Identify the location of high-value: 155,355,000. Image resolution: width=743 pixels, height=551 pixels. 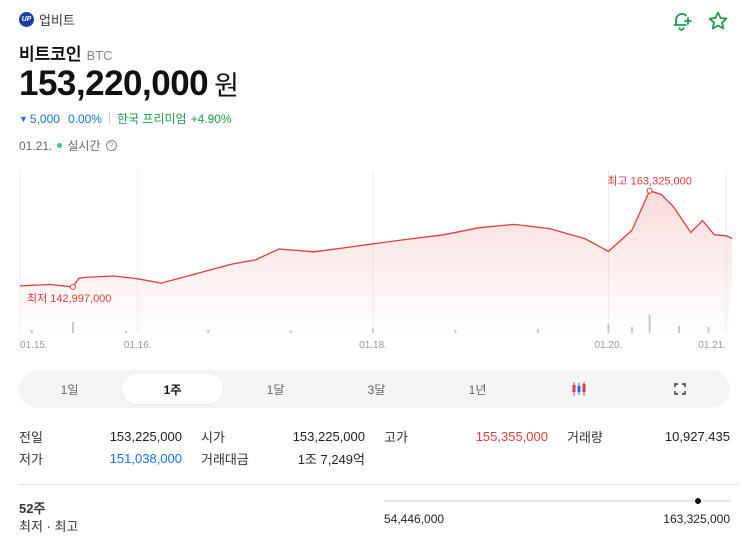
(511, 436).